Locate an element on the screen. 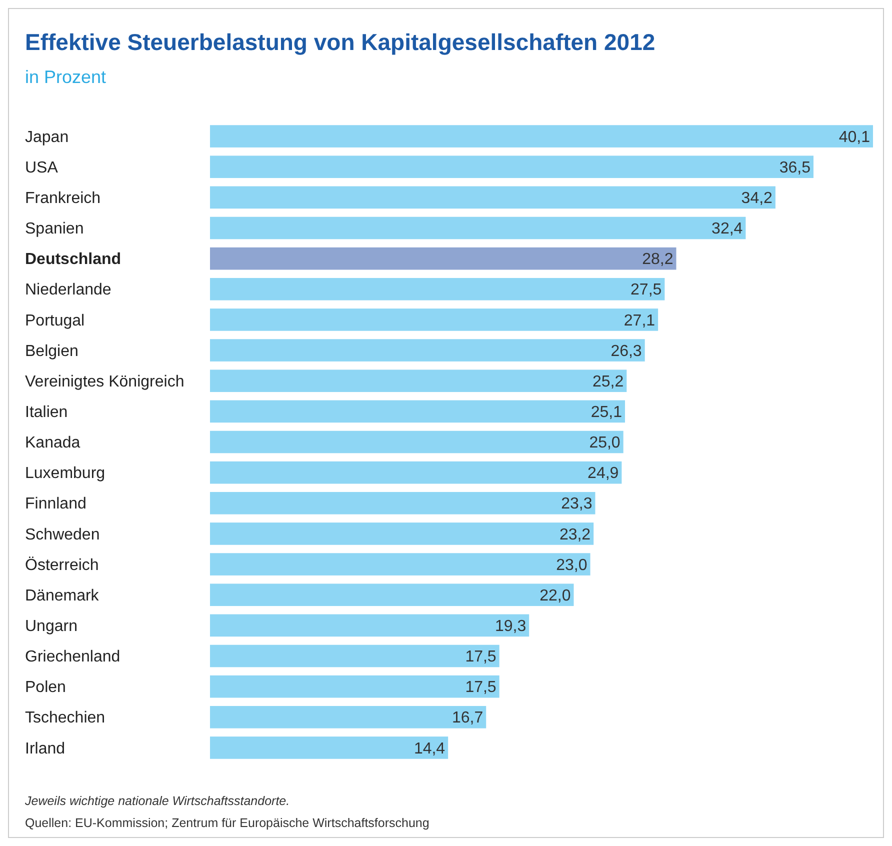  data-label: 23,0 is located at coordinates (572, 565).